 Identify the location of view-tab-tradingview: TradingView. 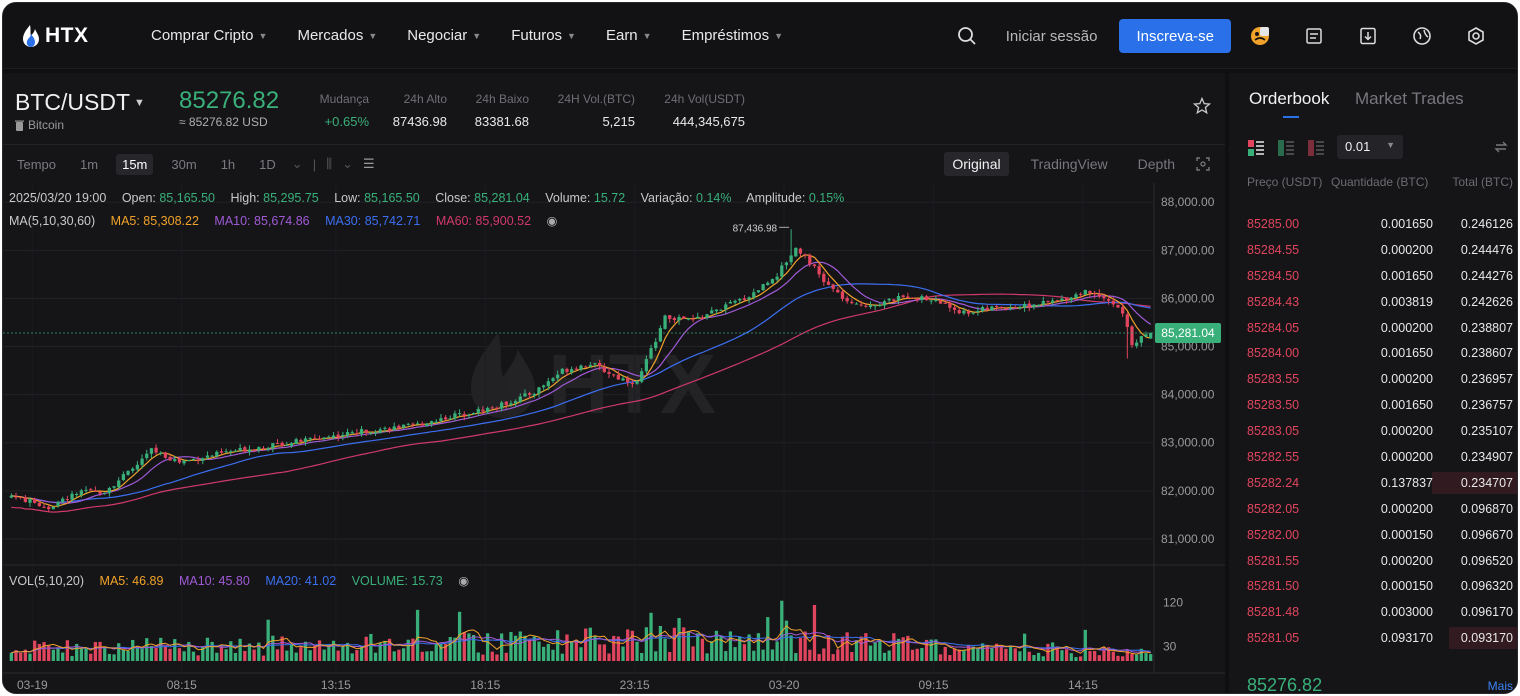
(1069, 164).